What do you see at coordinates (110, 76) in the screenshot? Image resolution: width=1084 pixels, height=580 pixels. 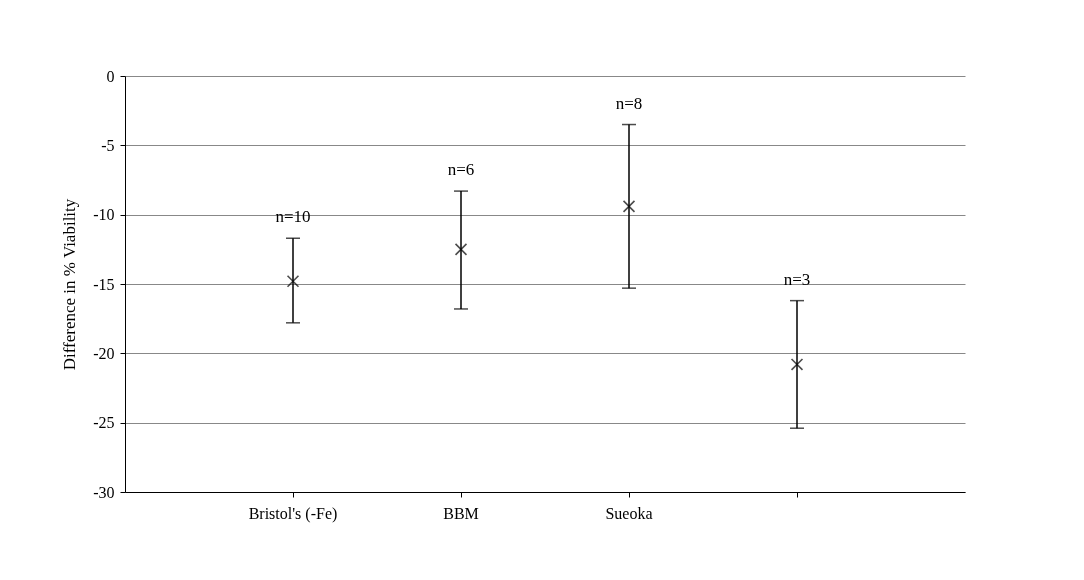 I see `y-tick-label: 0` at bounding box center [110, 76].